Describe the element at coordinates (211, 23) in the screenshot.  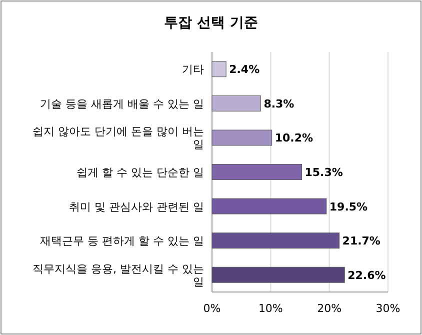
I see `chart-title: 투잡 선택 기준` at that location.